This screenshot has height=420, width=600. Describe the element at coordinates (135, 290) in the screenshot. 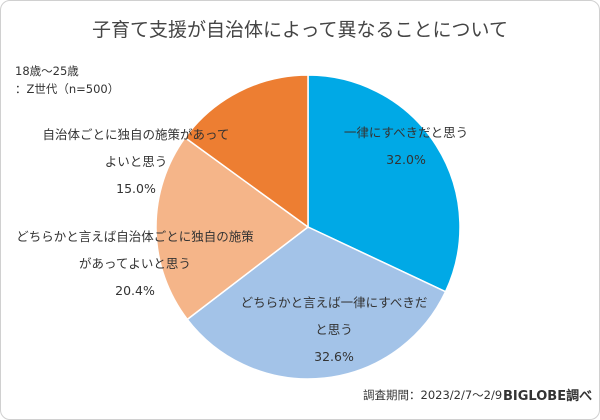

I see `value-label: 20.4%` at that location.